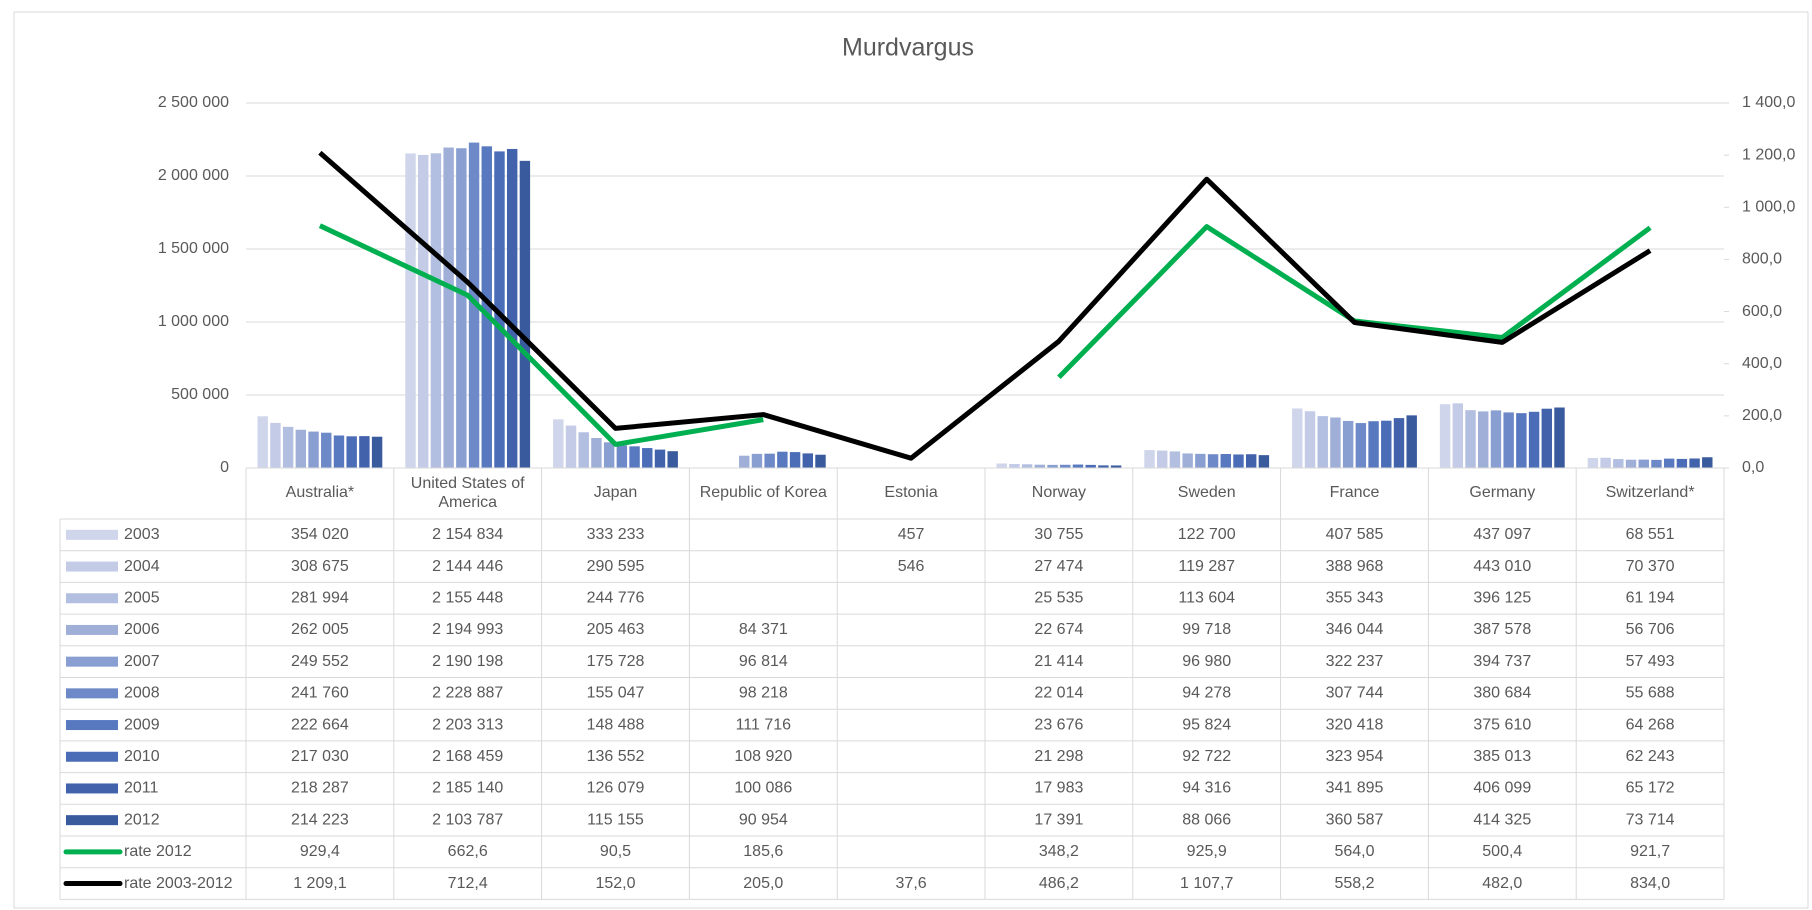 This screenshot has width=1812, height=910. I want to click on table-value: 90 954, so click(763, 819).